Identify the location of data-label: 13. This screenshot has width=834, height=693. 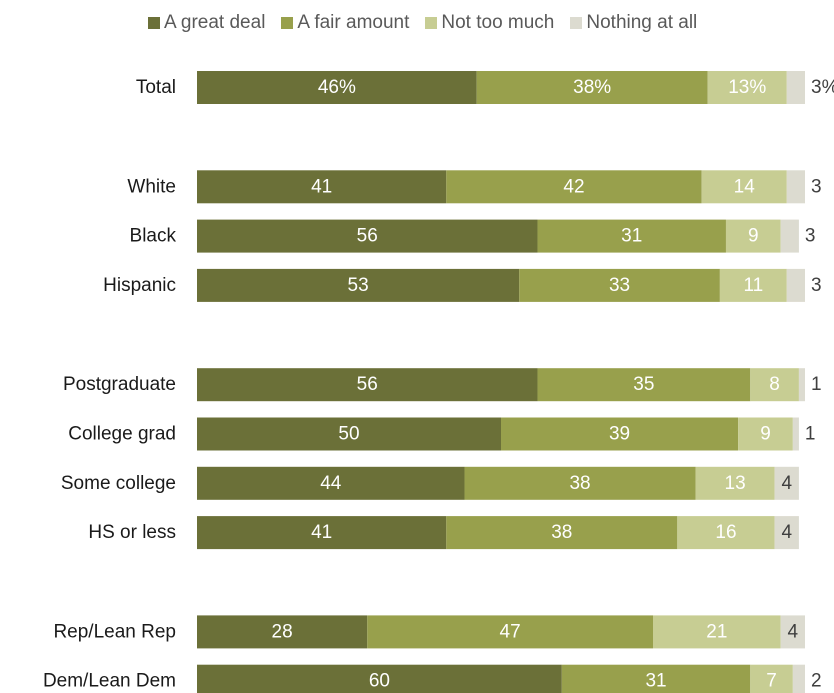
(735, 483).